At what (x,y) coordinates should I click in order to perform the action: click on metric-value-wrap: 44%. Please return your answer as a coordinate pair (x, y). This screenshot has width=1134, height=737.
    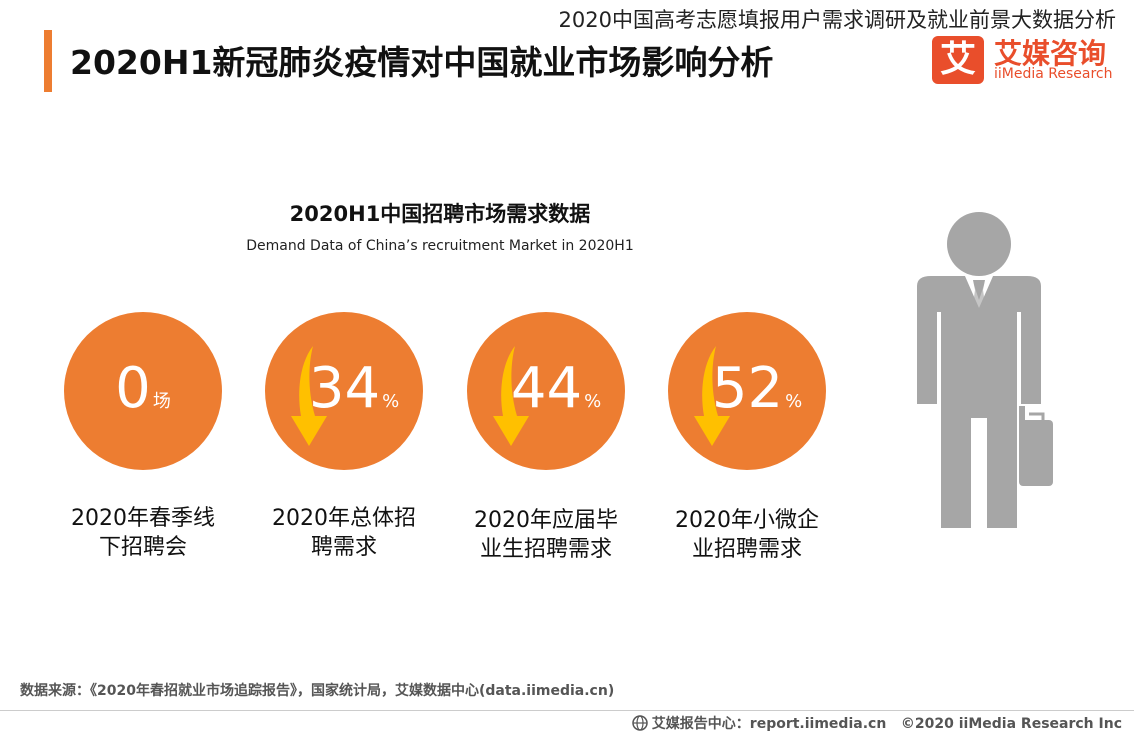
    Looking at the image, I should click on (556, 388).